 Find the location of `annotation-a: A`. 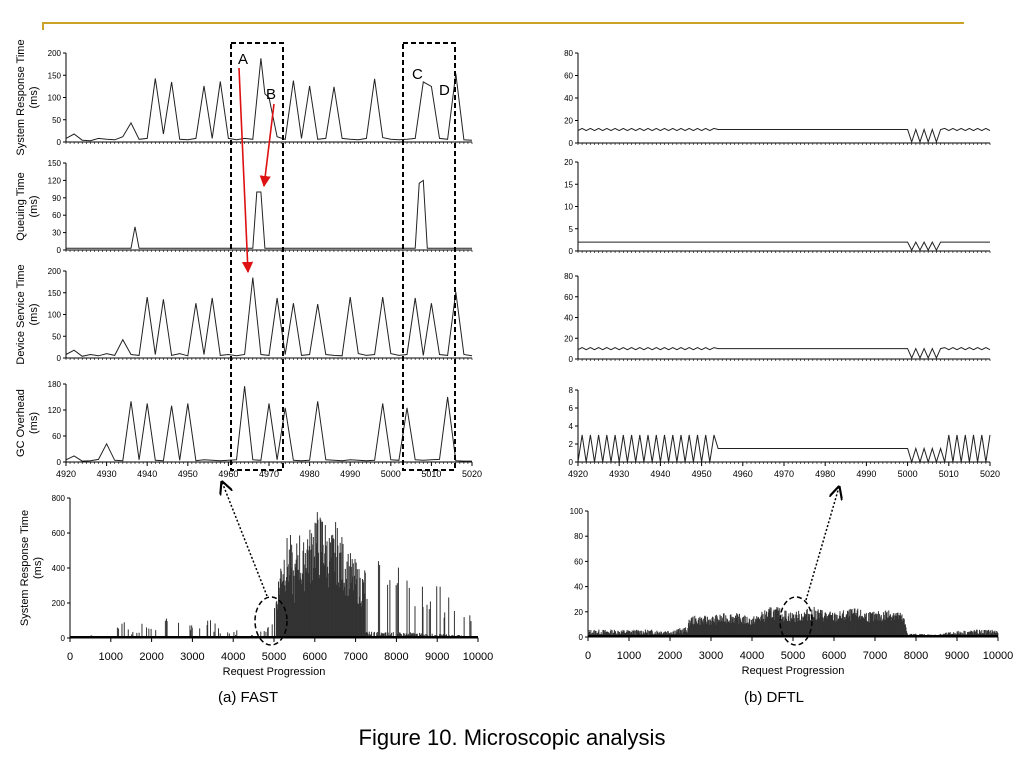

annotation-a: A is located at coordinates (243, 59).